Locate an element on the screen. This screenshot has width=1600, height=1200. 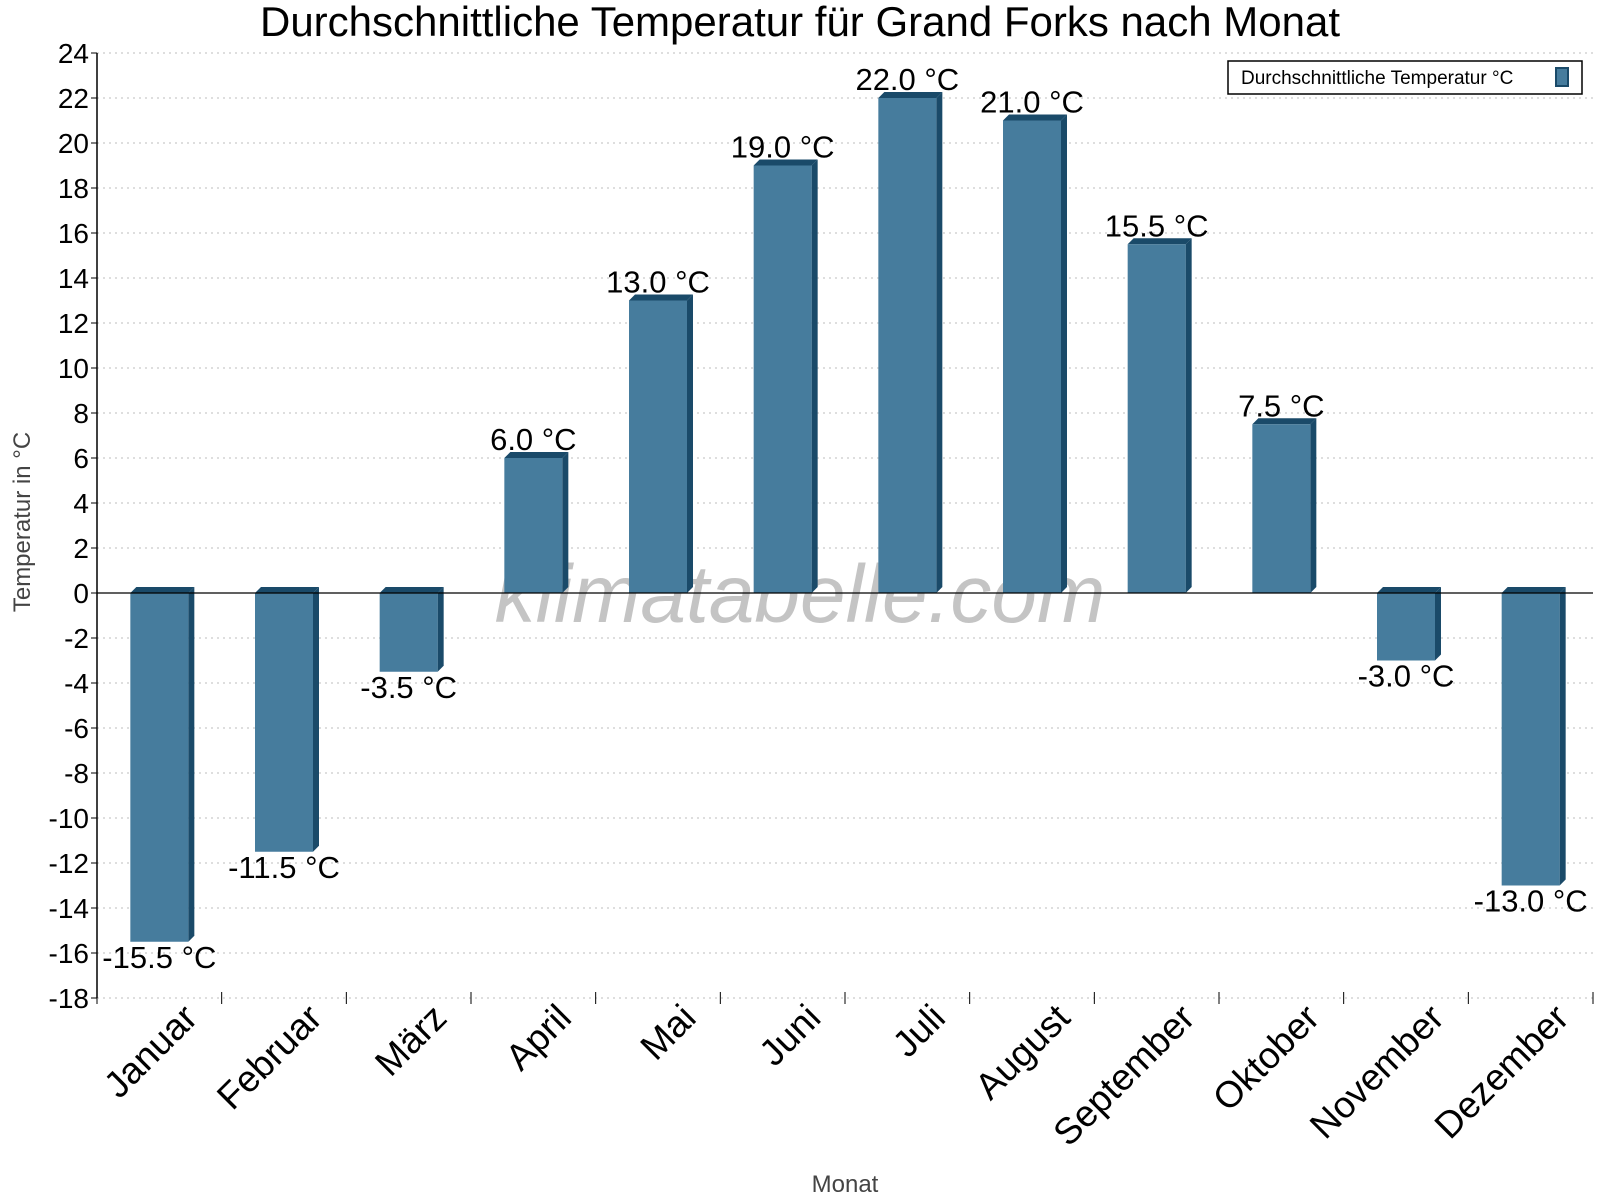
x-tick-label: November is located at coordinates (1377, 1072).